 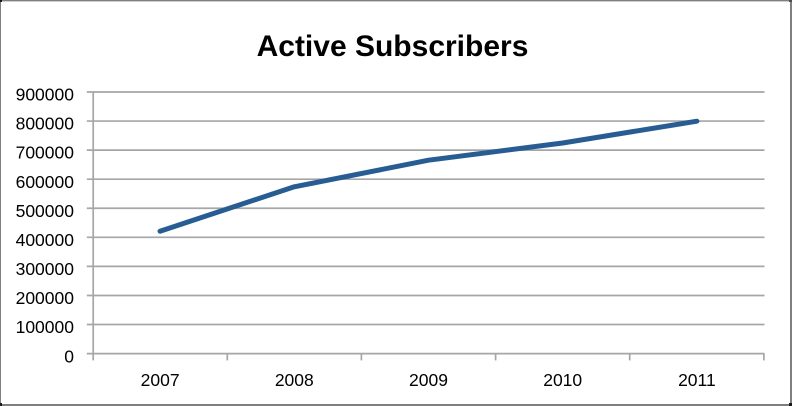 What do you see at coordinates (45, 124) in the screenshot?
I see `svg-text: 800000` at bounding box center [45, 124].